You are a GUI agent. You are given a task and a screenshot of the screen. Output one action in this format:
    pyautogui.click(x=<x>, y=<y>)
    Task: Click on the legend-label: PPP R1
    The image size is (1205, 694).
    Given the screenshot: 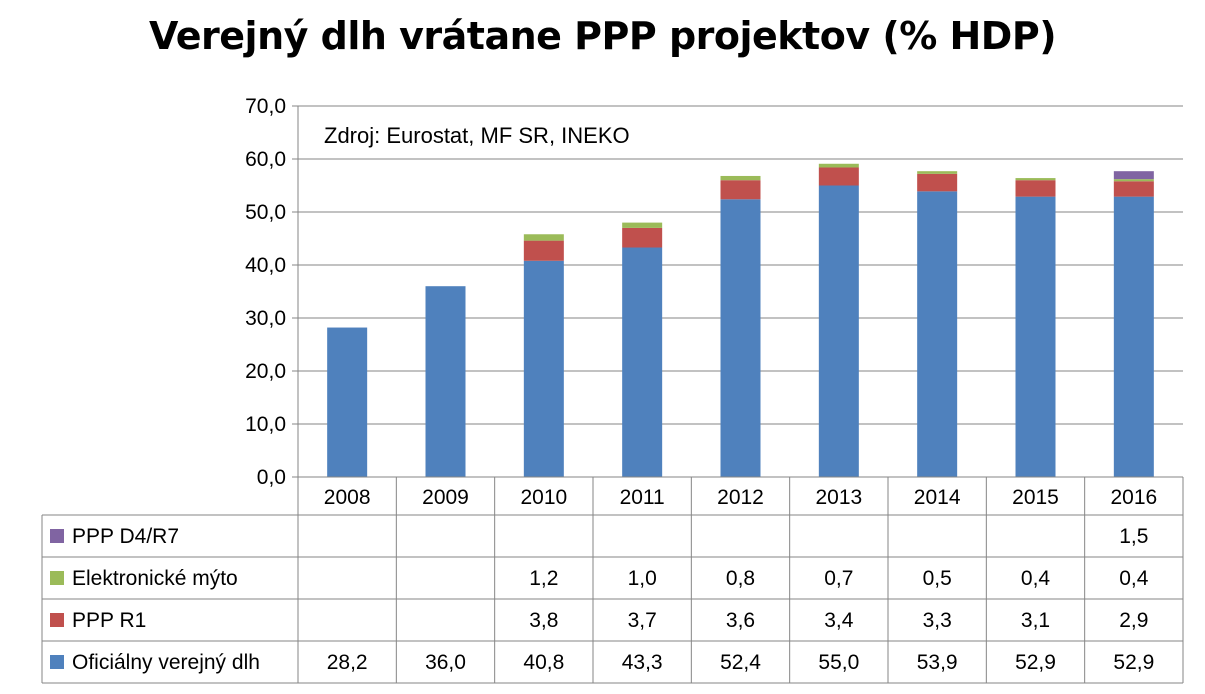 What is the action you would take?
    pyautogui.click(x=109, y=620)
    